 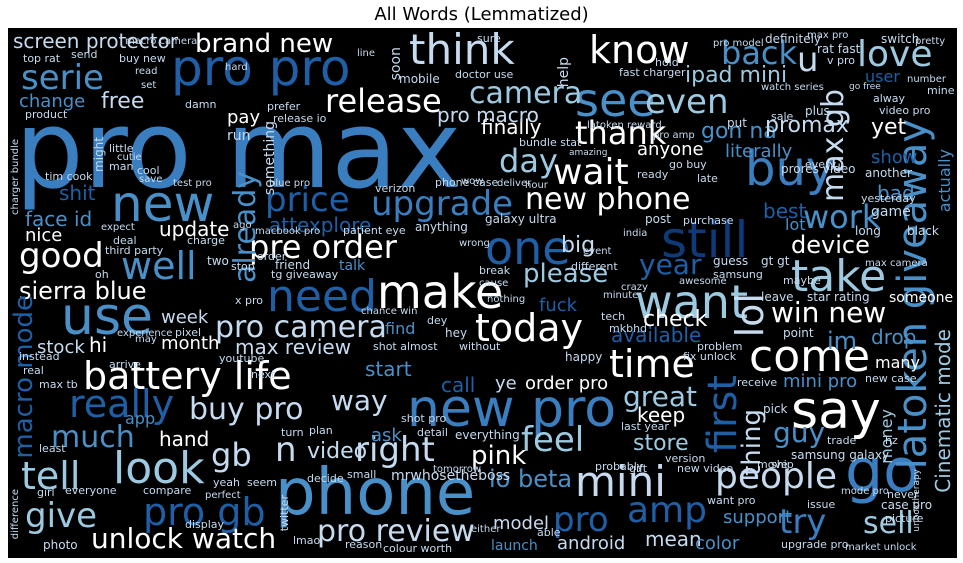 I want to click on word-work: work, so click(x=842, y=217).